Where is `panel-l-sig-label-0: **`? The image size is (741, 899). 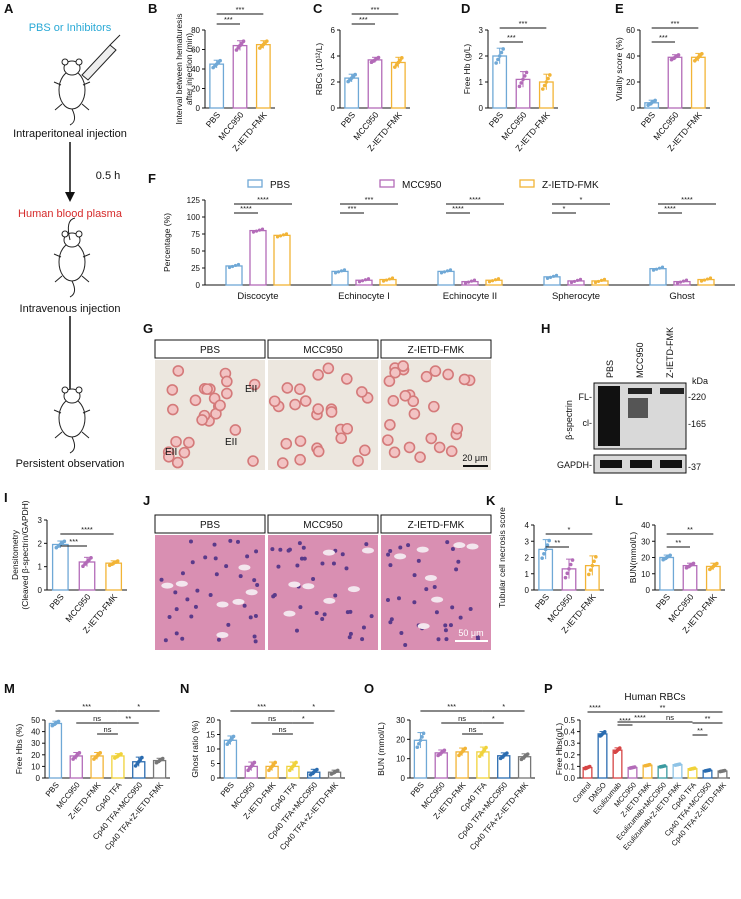 panel-l-sig-label-0: ** is located at coordinates (678, 542).